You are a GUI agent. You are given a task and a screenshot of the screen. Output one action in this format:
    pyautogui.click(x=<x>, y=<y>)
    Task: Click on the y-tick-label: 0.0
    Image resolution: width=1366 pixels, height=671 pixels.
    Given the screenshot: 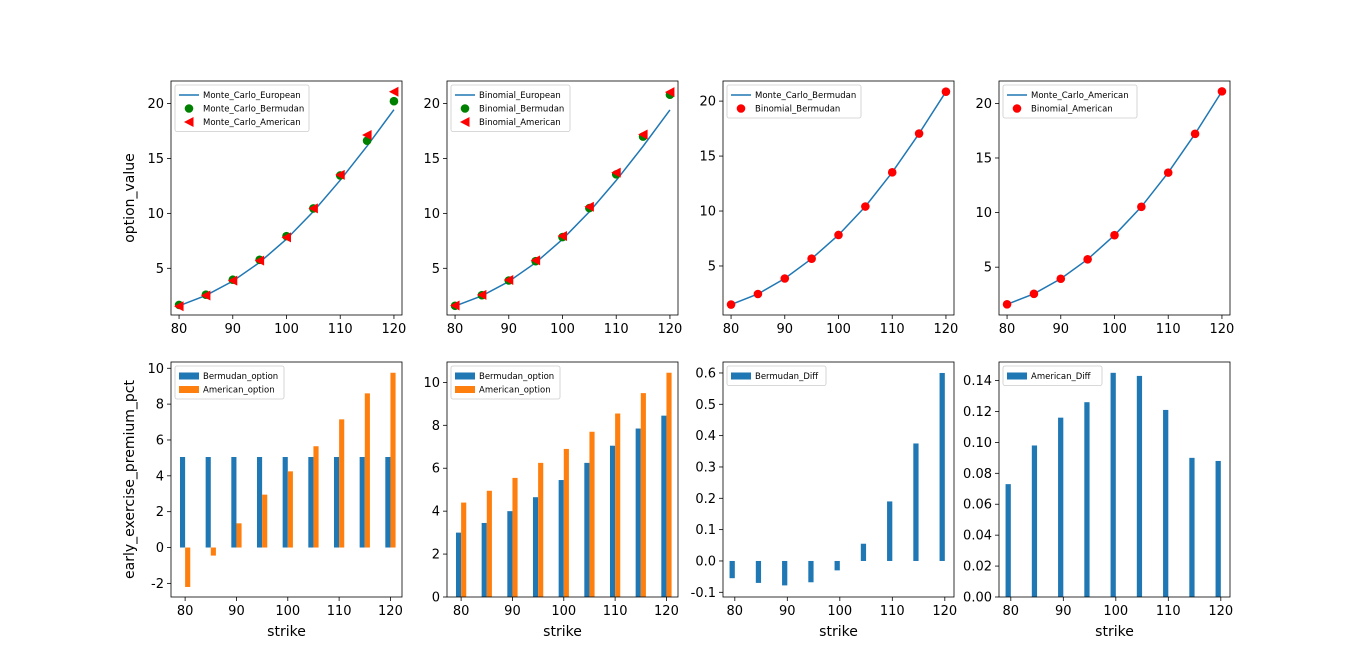 What is the action you would take?
    pyautogui.click(x=705, y=561)
    